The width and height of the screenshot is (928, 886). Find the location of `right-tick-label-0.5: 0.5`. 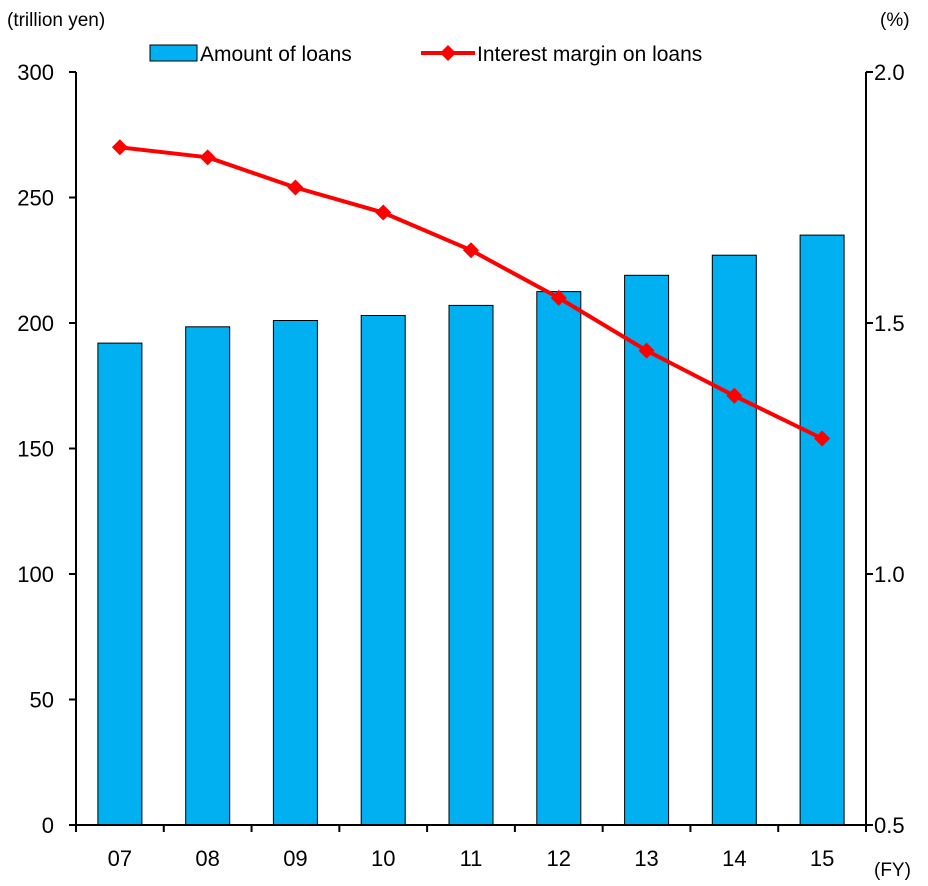

right-tick-label-0.5: 0.5 is located at coordinates (889, 825).